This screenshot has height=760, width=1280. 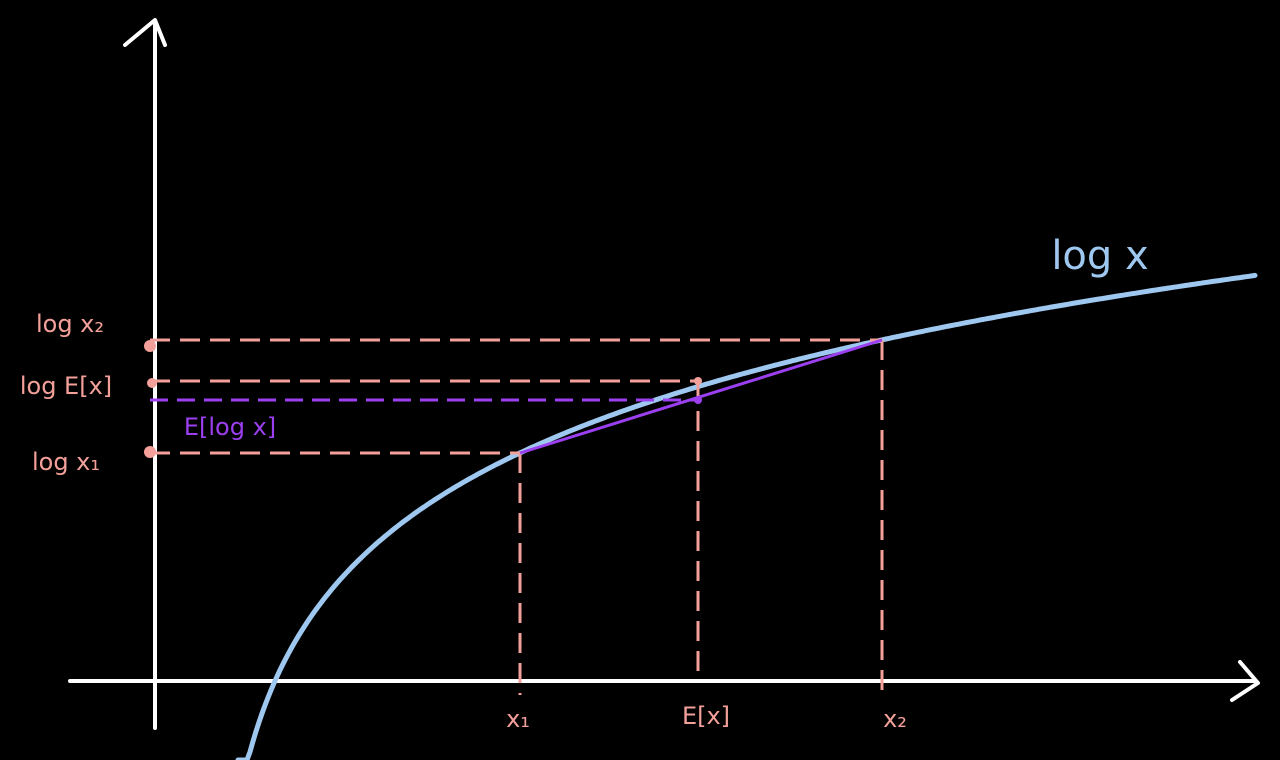 What do you see at coordinates (66, 462) in the screenshot?
I see `y-label: log x₁` at bounding box center [66, 462].